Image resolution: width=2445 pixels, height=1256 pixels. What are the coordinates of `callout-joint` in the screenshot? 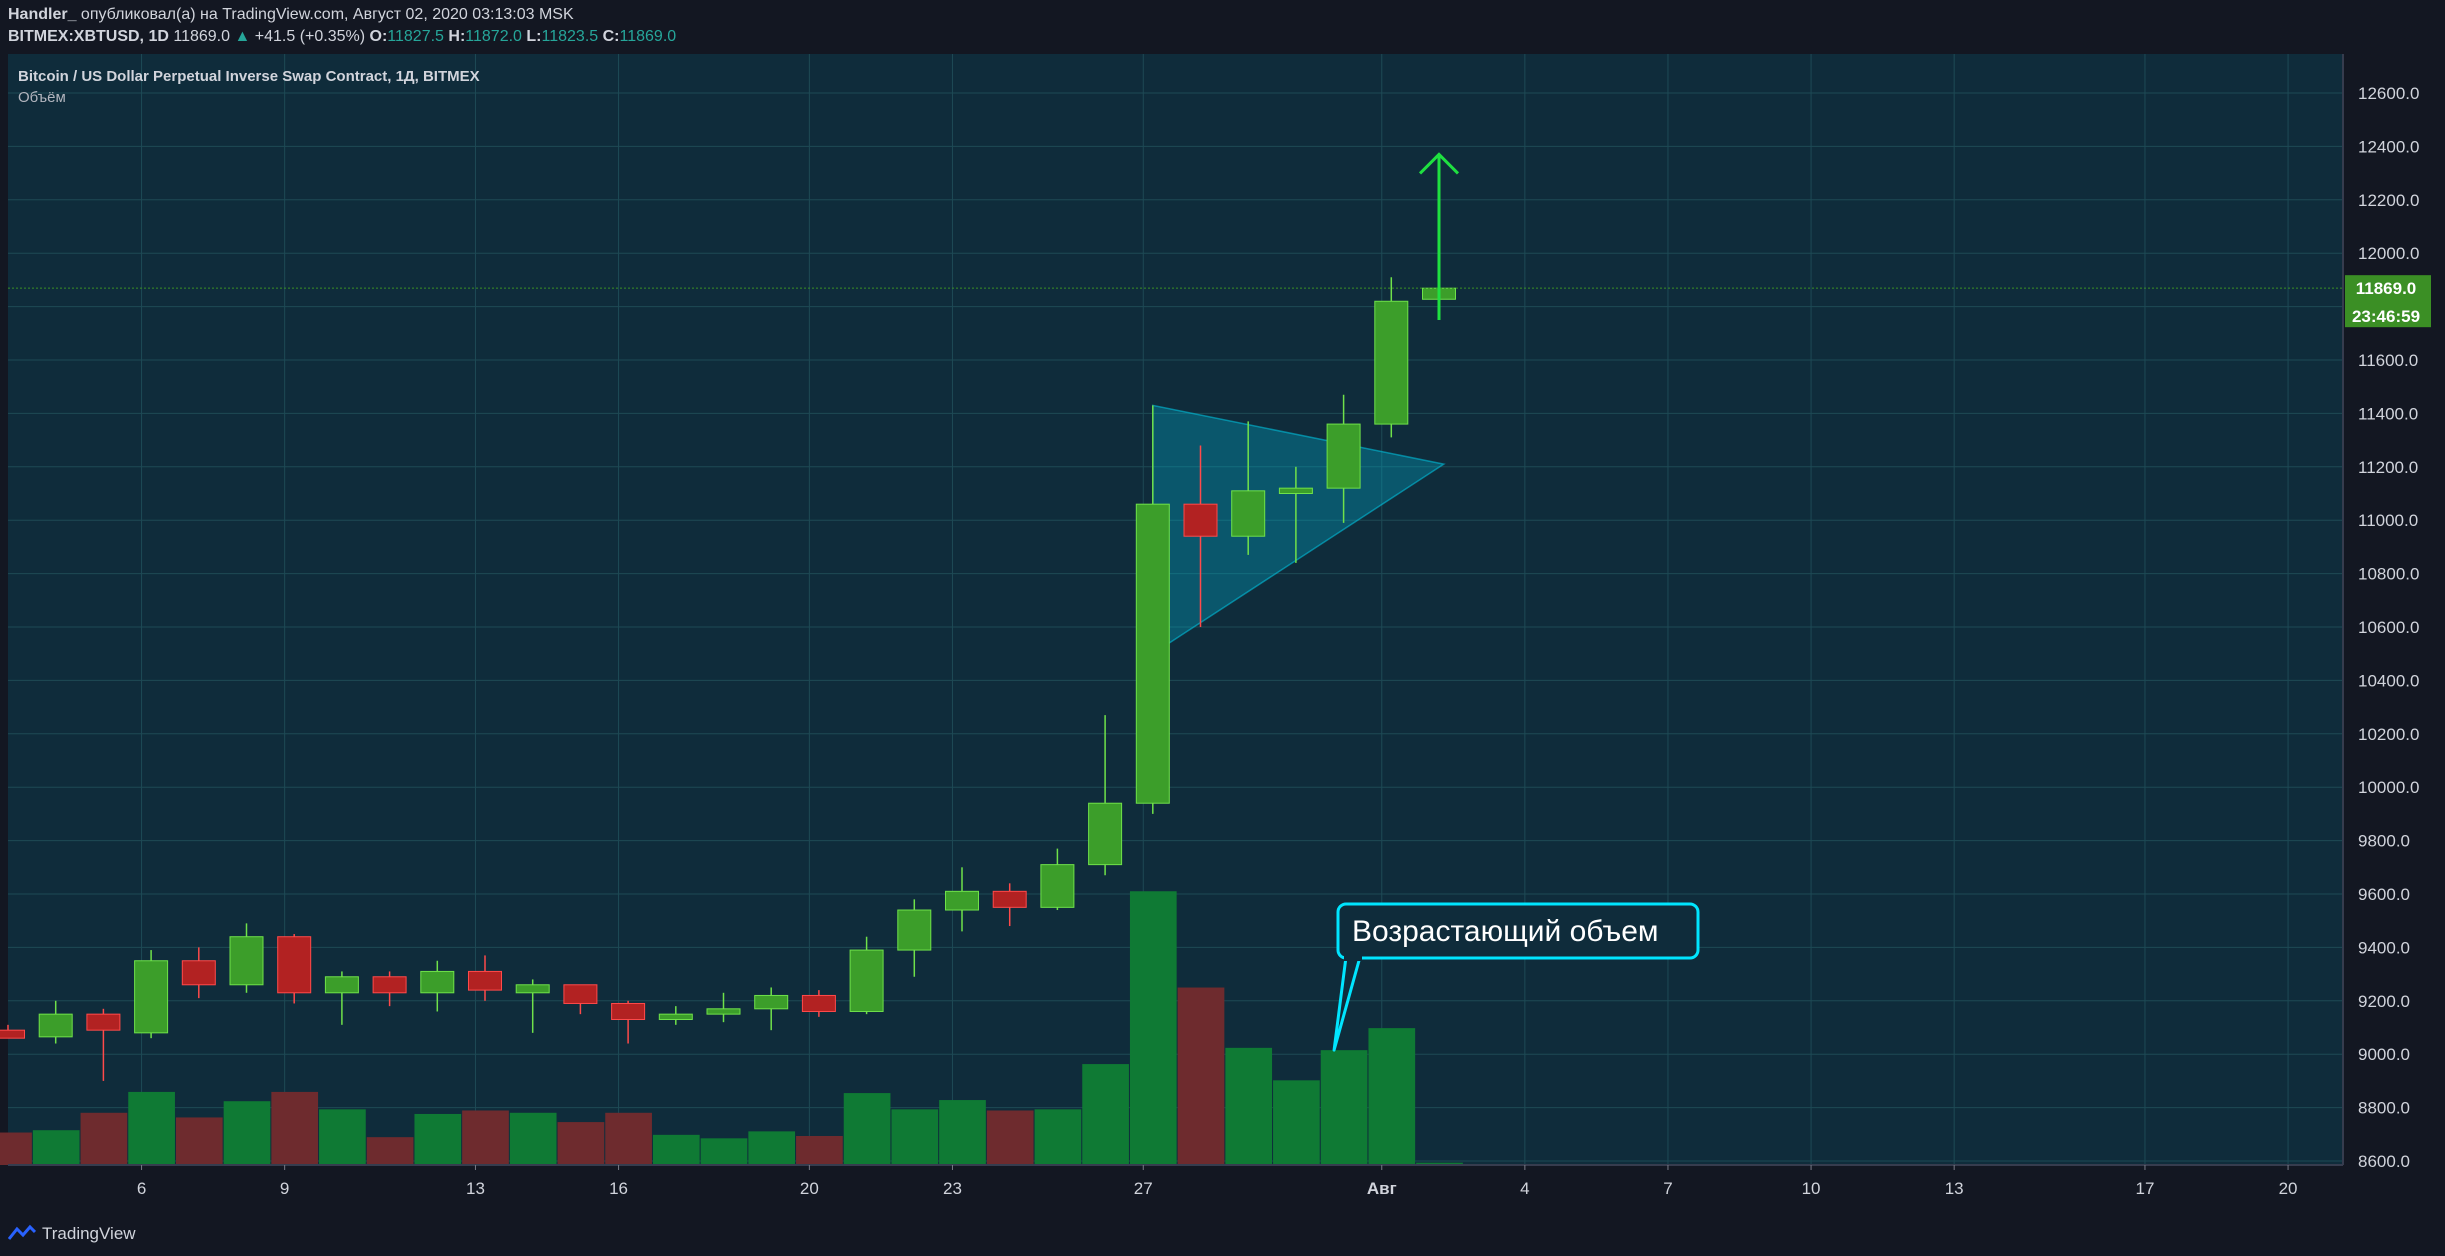 It's located at (1353, 957).